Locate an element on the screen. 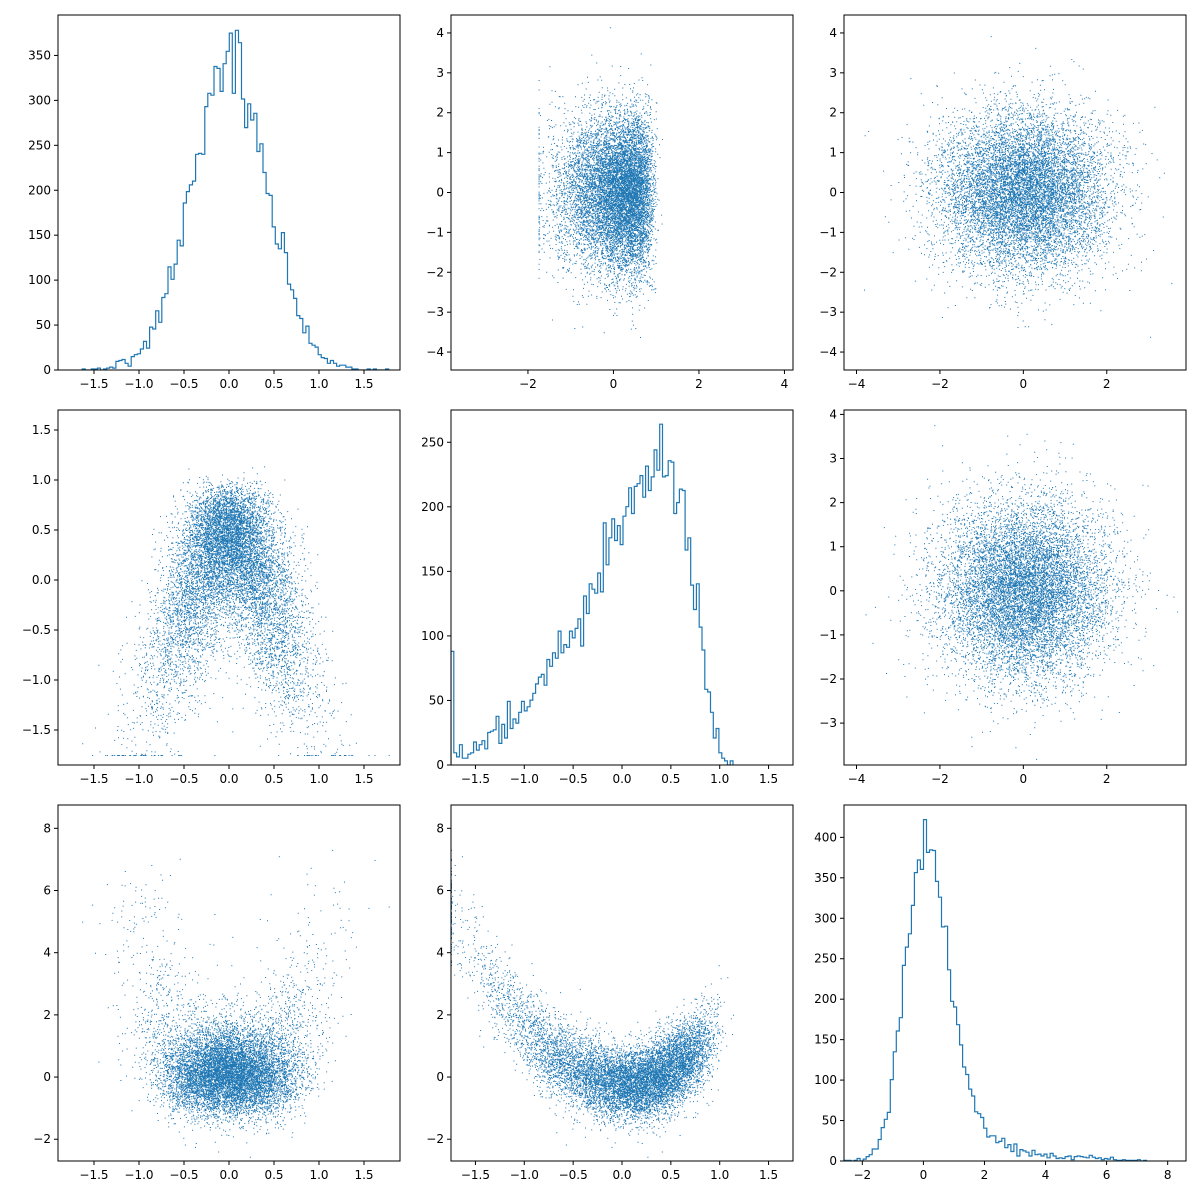 The image size is (1200, 1200). subplot-r2-c1: −1.5 −1.0 −0.5 0.0 0.5 1.0 1.5 −2 0 2 4 6 8 is located at coordinates (610, 993).